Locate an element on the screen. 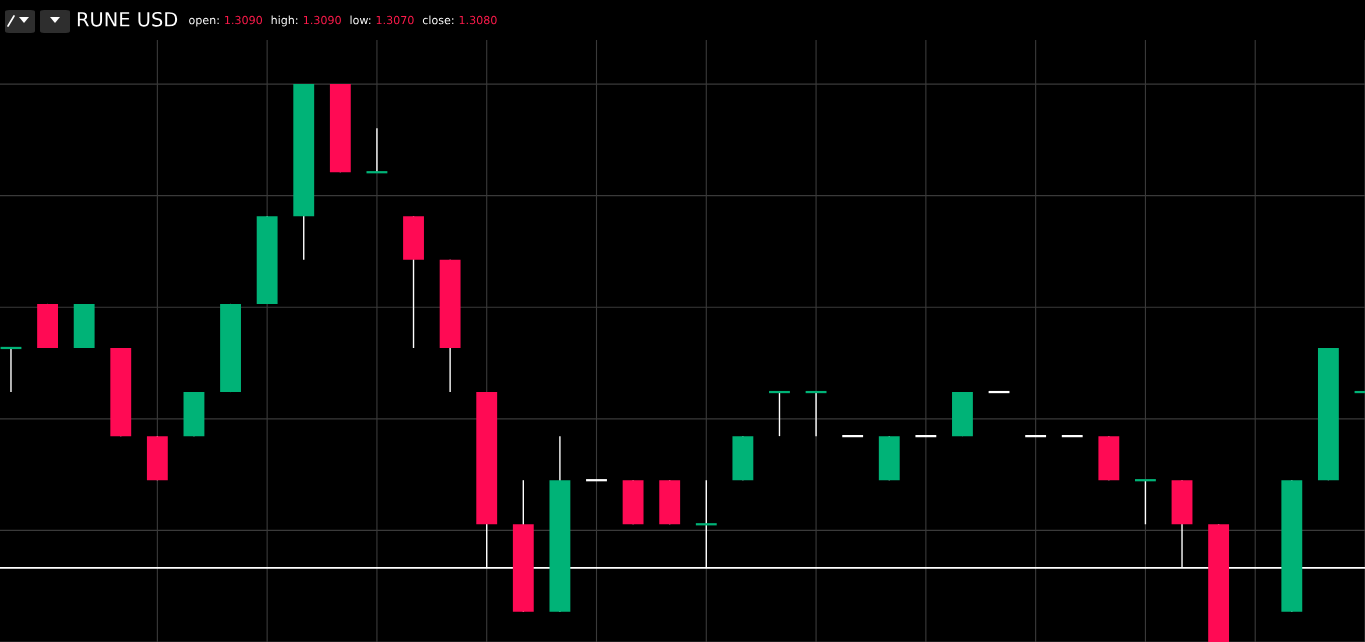 Image resolution: width=1365 pixels, height=642 pixels. text: high: 1.3090 is located at coordinates (306, 21).